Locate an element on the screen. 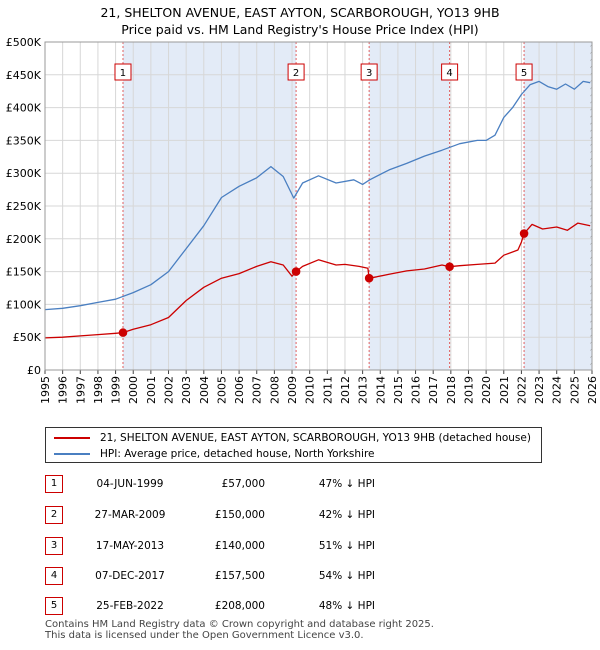  sale-price: £208,000 is located at coordinates (239, 606).